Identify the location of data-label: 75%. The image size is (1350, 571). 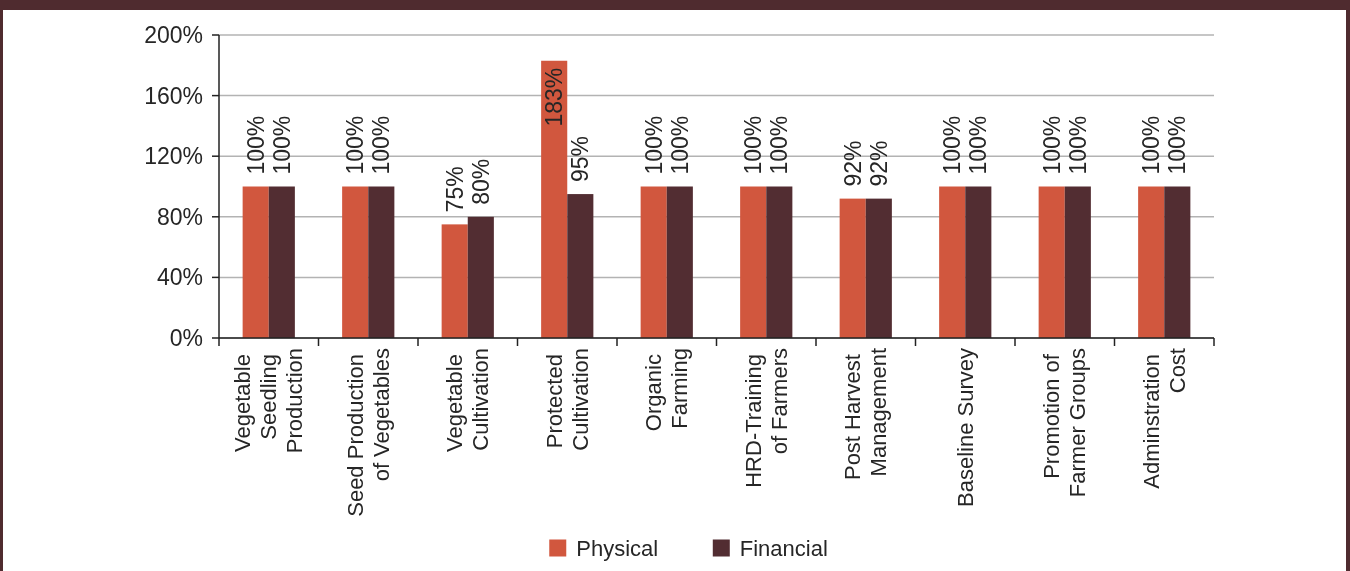
(454, 189).